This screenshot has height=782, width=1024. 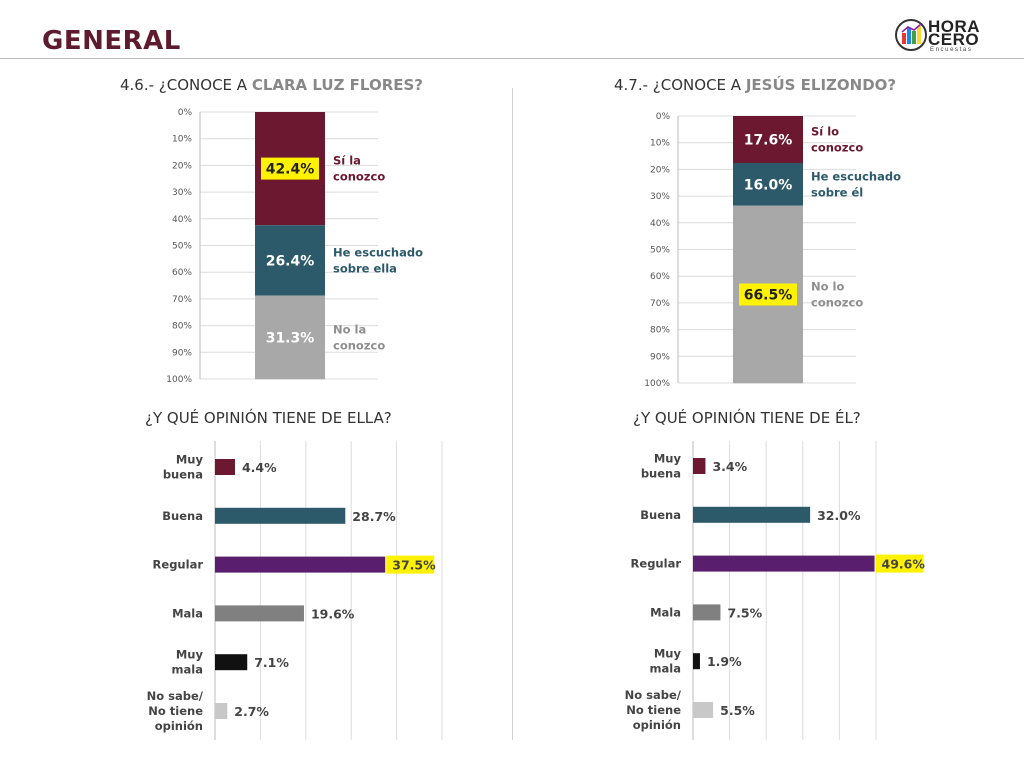 What do you see at coordinates (660, 144) in the screenshot?
I see `stack-right-tick-label: 10%` at bounding box center [660, 144].